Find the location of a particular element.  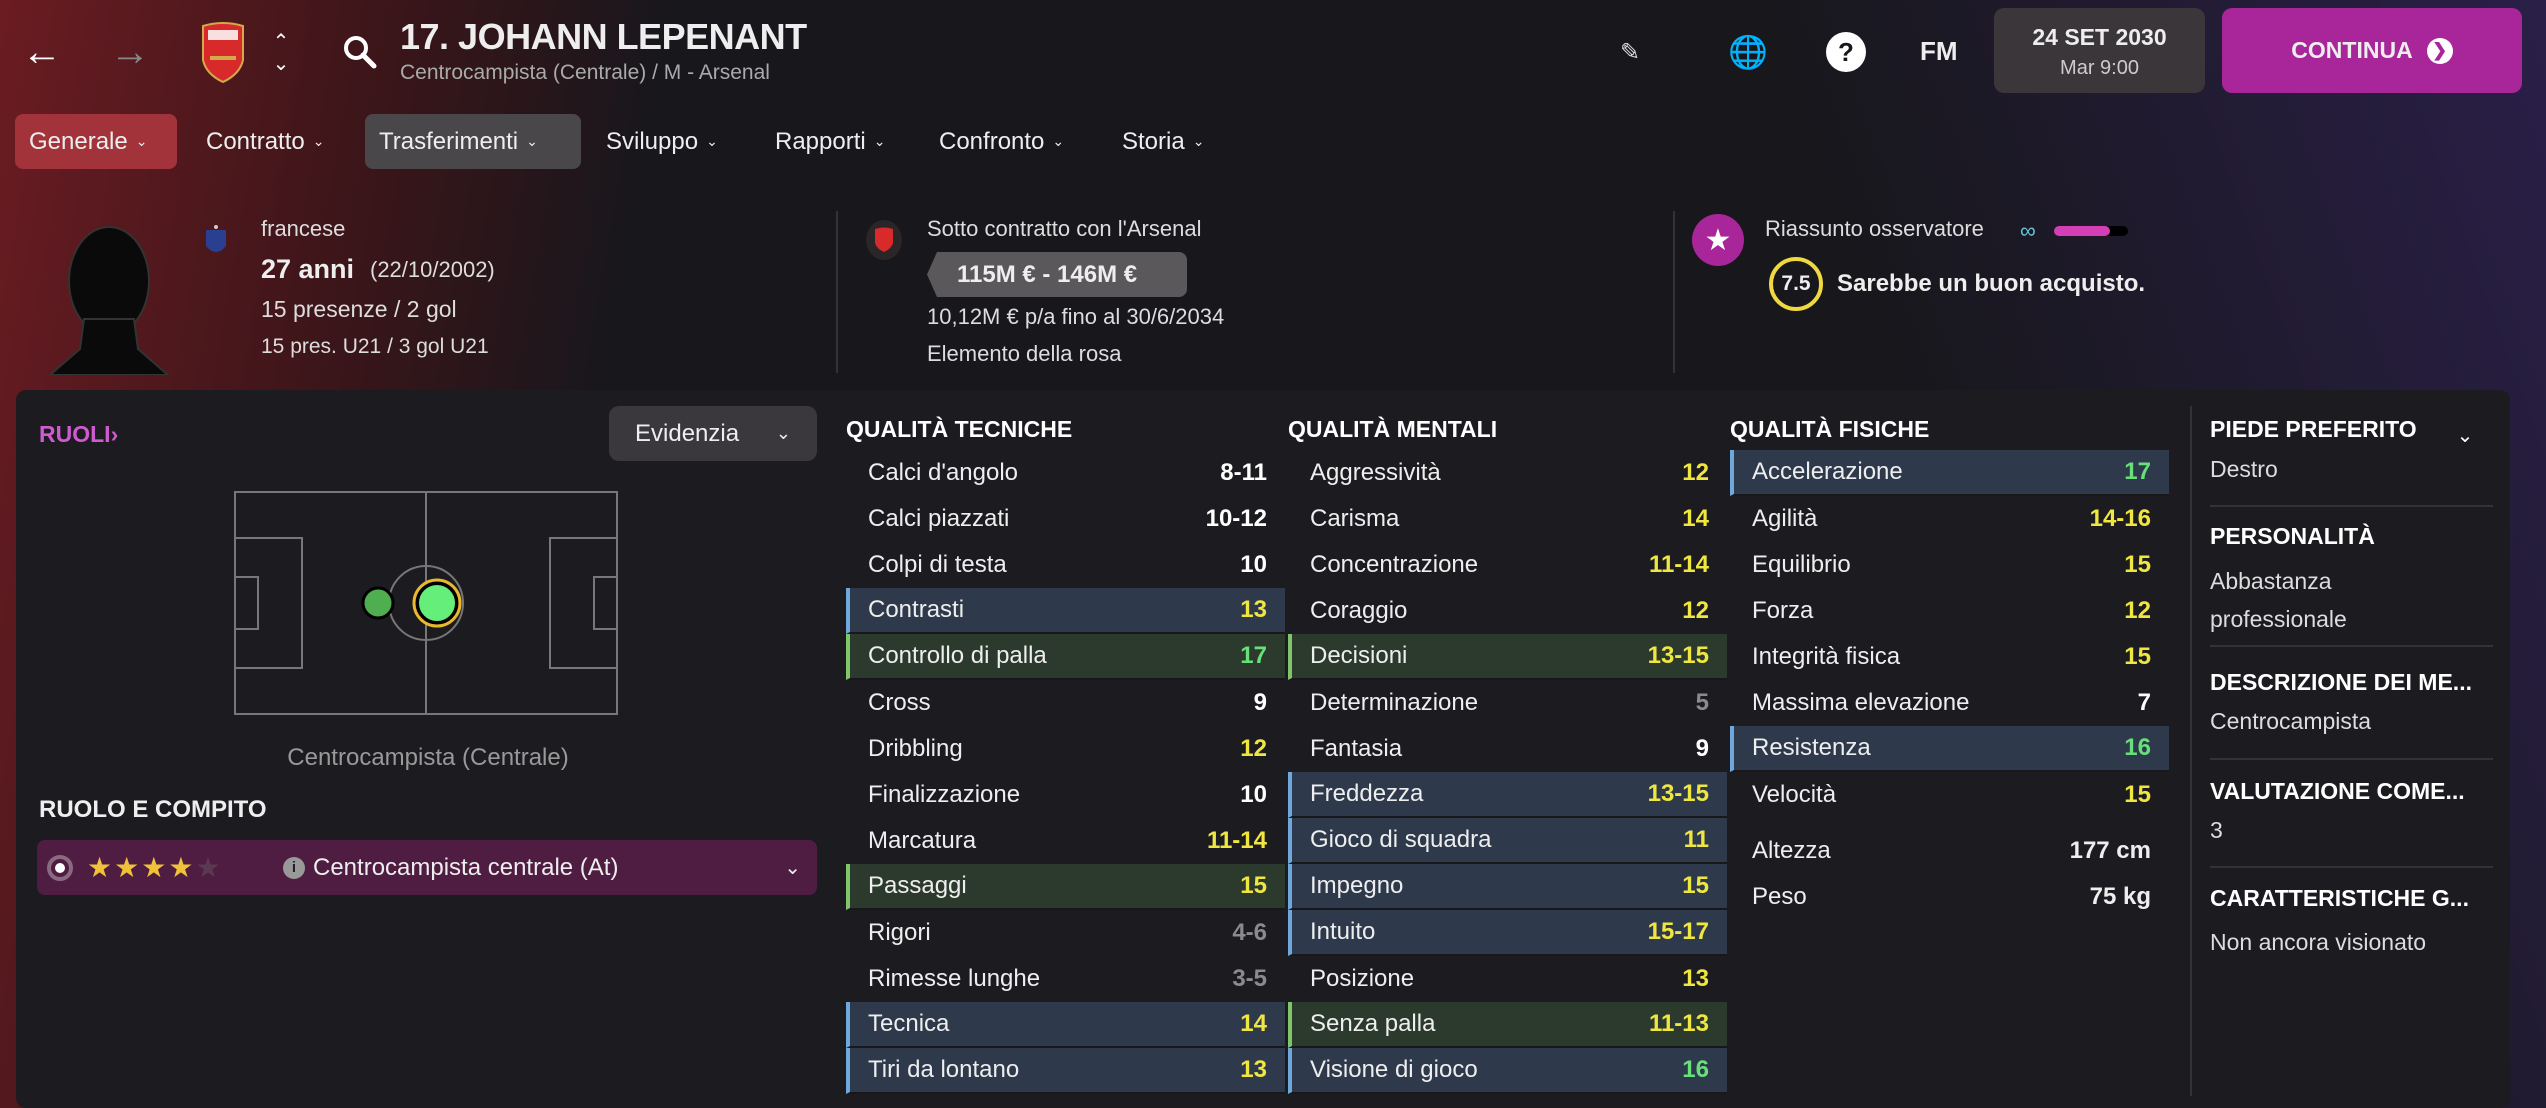

forward-arrow-icon: → is located at coordinates (130, 51).